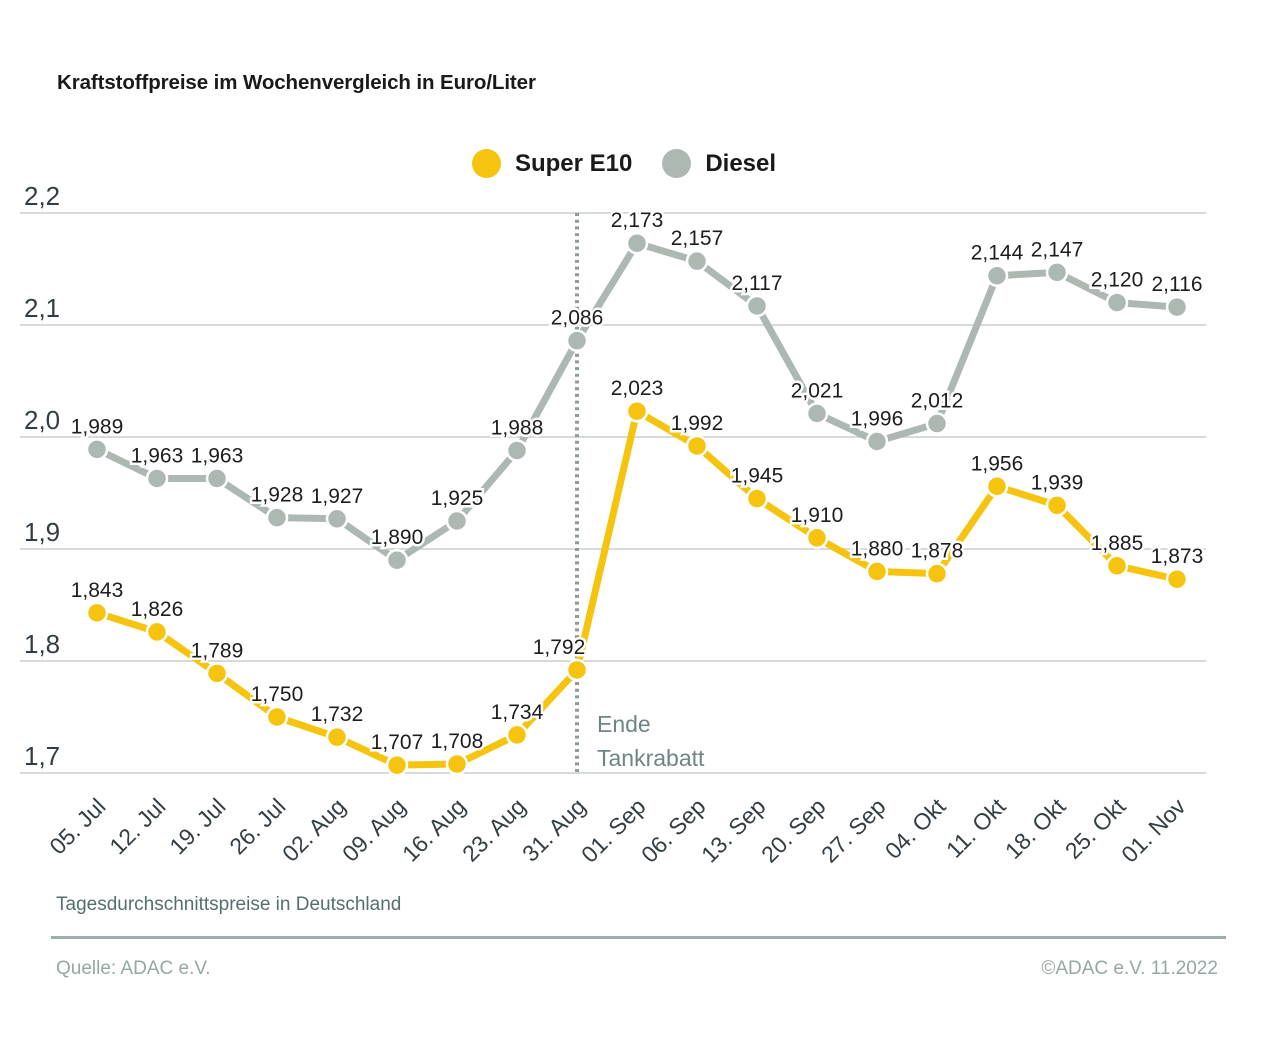  Describe the element at coordinates (486, 163) in the screenshot. I see `super-e10-color-dot-icon` at that location.